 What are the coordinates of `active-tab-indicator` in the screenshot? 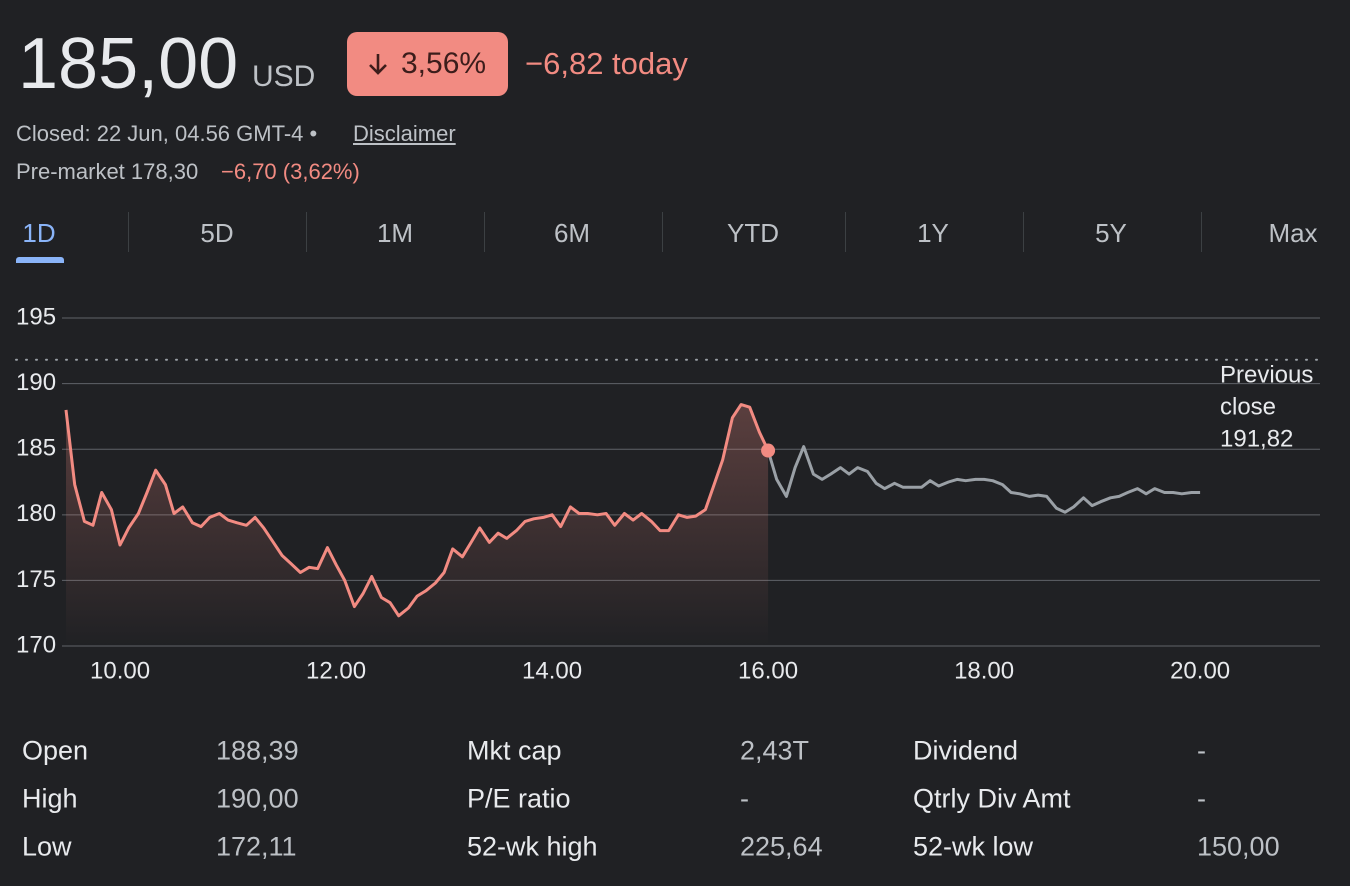 It's located at (40, 260).